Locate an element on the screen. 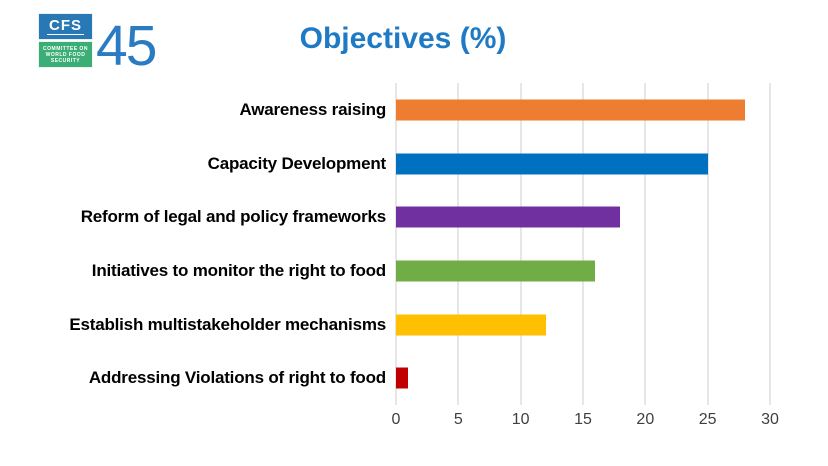 This screenshot has width=828, height=466. category-label: Addressing Violations of right to food is located at coordinates (237, 378).